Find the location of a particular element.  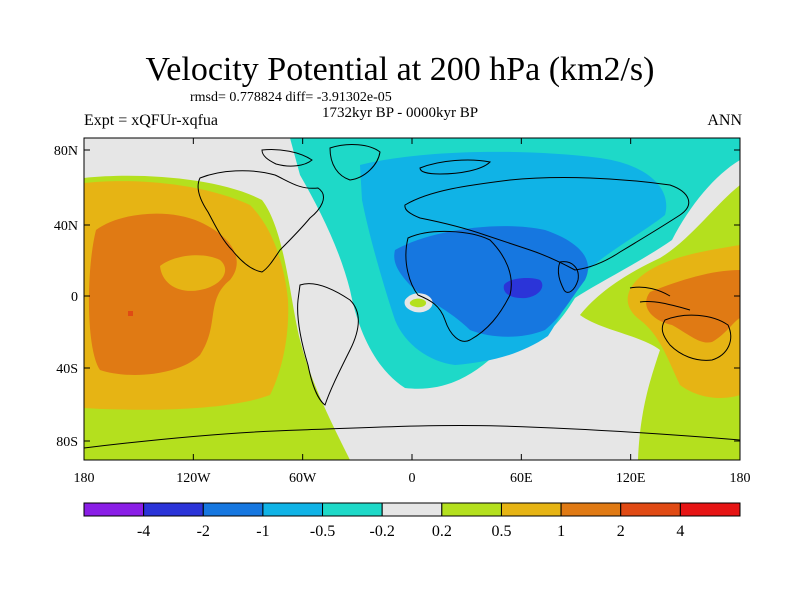

colorbar-label: 2 is located at coordinates (621, 531).